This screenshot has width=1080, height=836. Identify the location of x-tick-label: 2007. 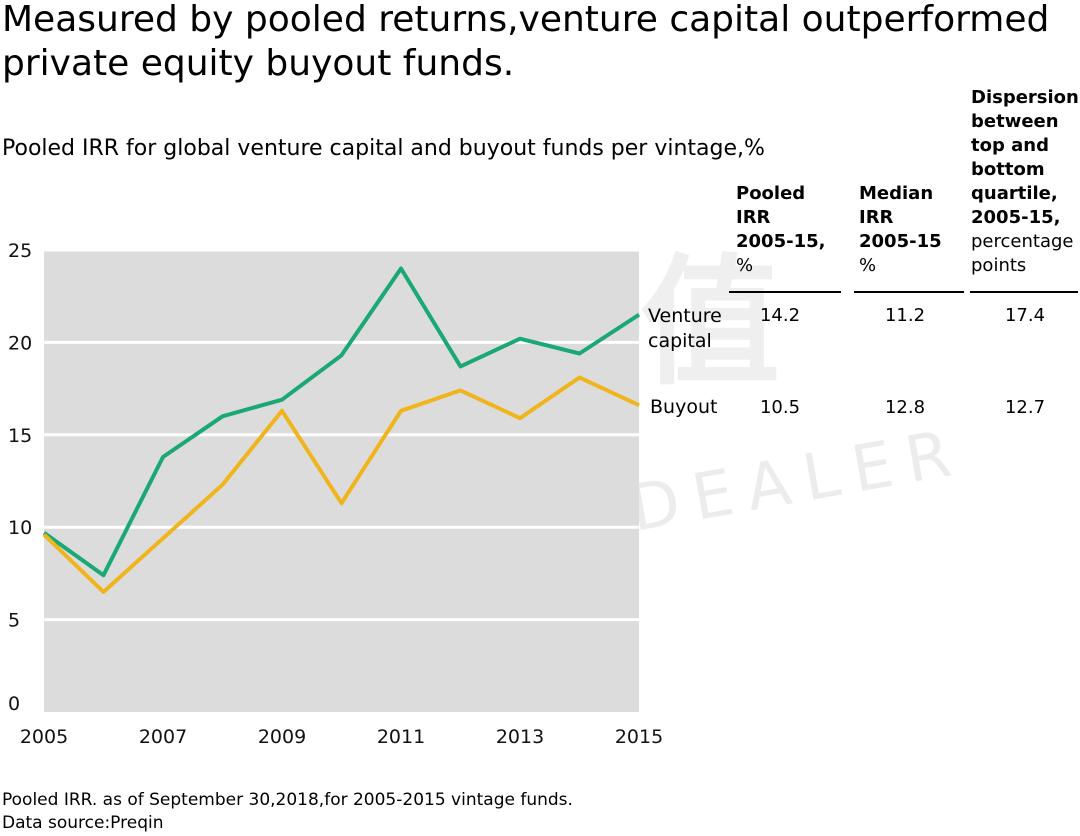
(163, 737).